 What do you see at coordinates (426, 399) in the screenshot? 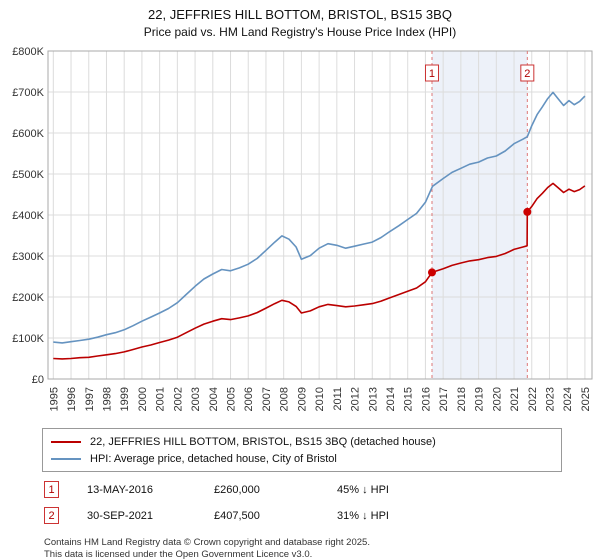
I see `x-axis-tick-label: 2016` at bounding box center [426, 399].